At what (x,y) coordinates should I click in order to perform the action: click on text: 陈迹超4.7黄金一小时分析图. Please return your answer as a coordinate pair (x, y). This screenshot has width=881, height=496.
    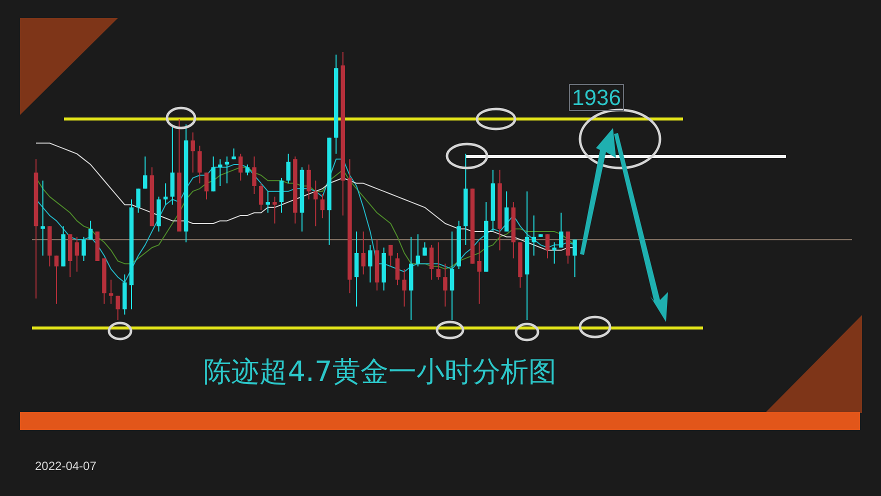
    Looking at the image, I should click on (380, 372).